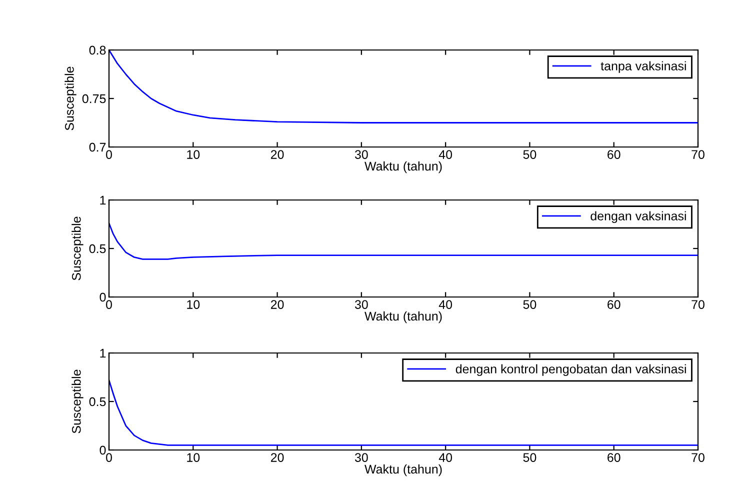 The height and width of the screenshot is (486, 748). Describe the element at coordinates (638, 217) in the screenshot. I see `legend-label: dengan vaksinasi` at that location.